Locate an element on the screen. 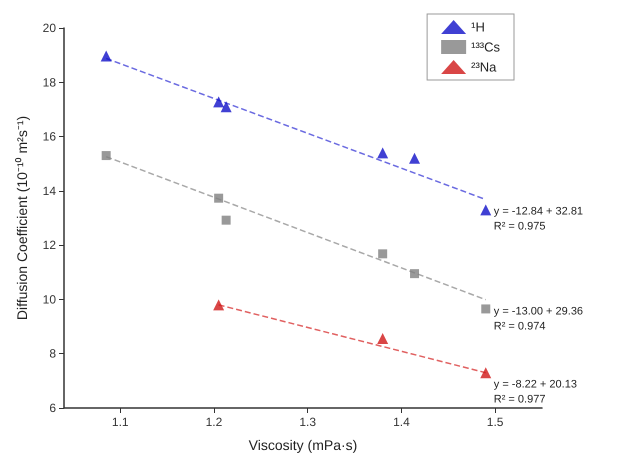 The image size is (624, 470). y-tick-label: 8 is located at coordinates (52, 353).